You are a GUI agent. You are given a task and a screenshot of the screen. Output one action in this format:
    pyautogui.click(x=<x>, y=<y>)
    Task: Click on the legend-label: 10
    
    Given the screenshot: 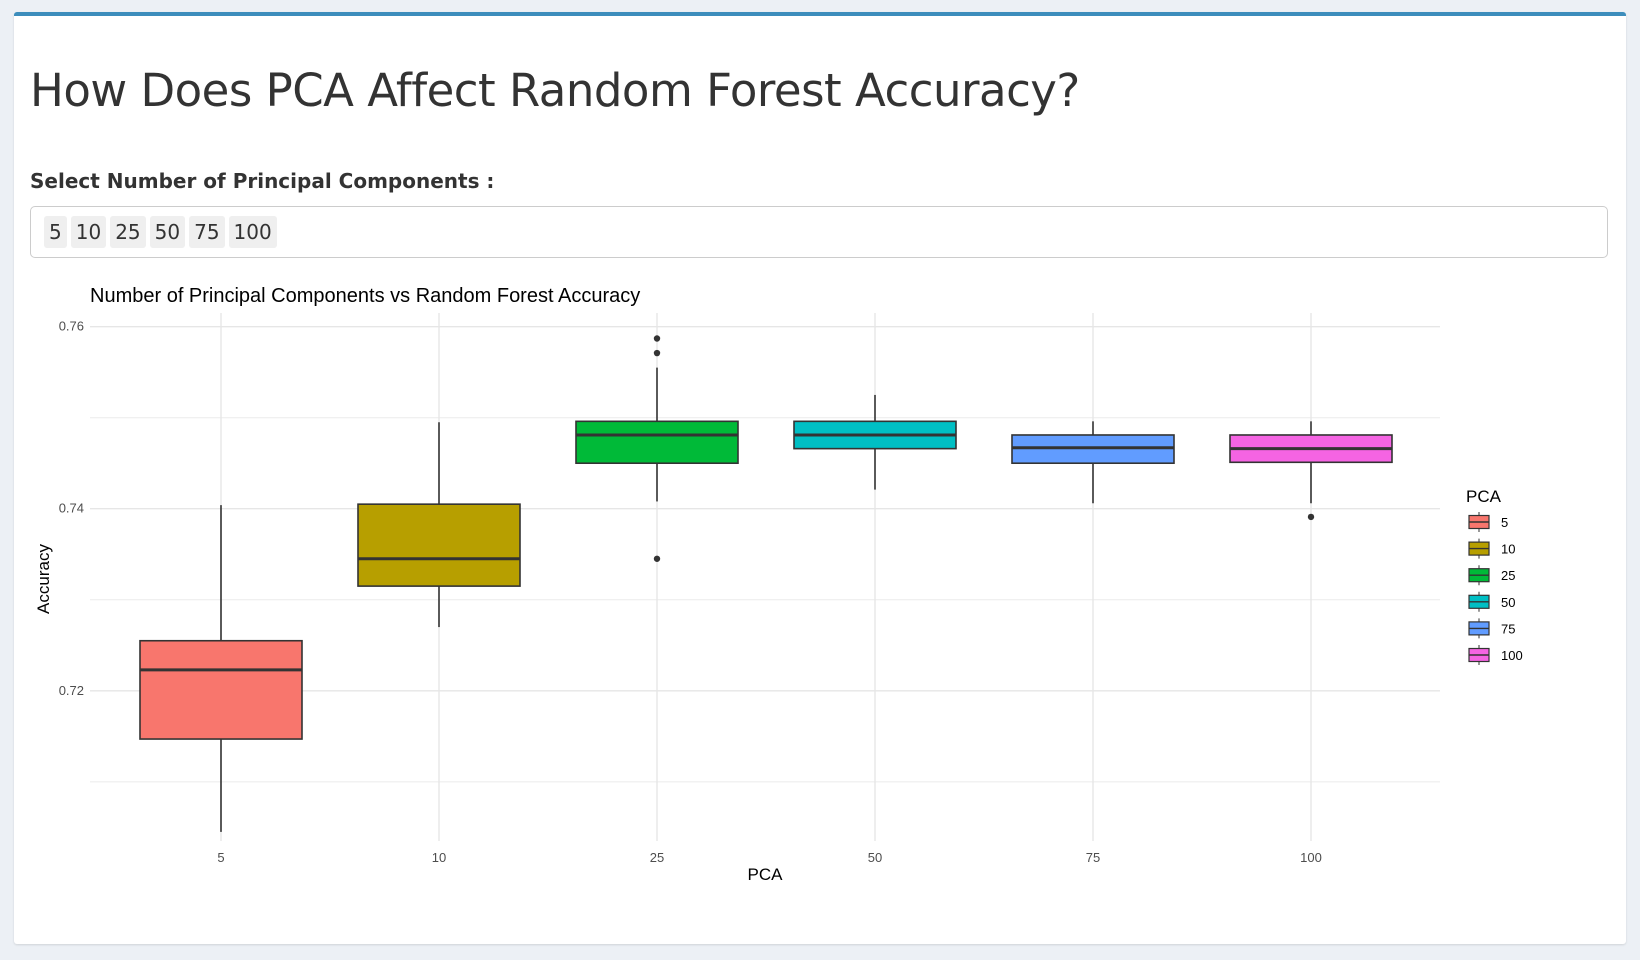 What is the action you would take?
    pyautogui.click(x=1508, y=549)
    